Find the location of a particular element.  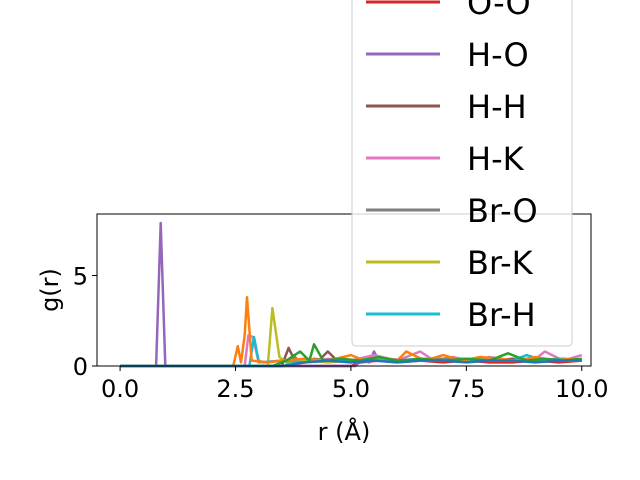

legend-label-h-h: H-H is located at coordinates (497, 107).